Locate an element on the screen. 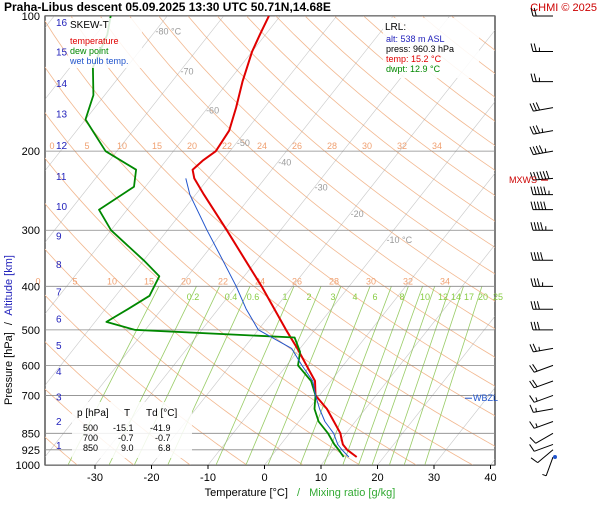 The width and height of the screenshot is (600, 505). table-cell: 850 is located at coordinates (90, 448).